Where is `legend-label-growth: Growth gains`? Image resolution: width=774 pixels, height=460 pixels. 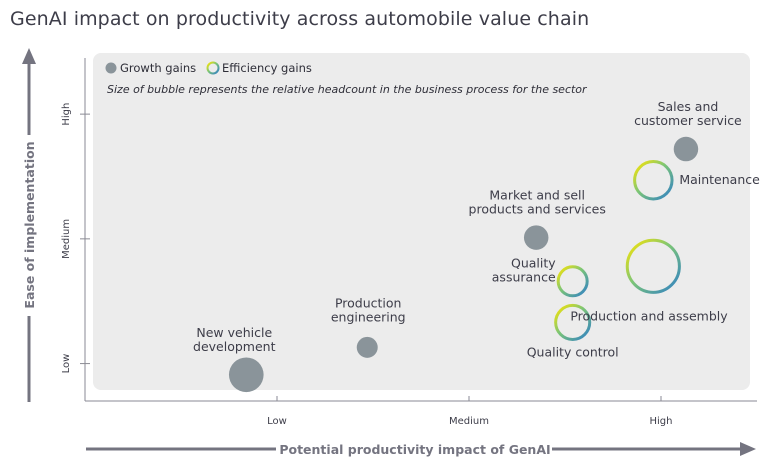 legend-label-growth: Growth gains is located at coordinates (158, 68).